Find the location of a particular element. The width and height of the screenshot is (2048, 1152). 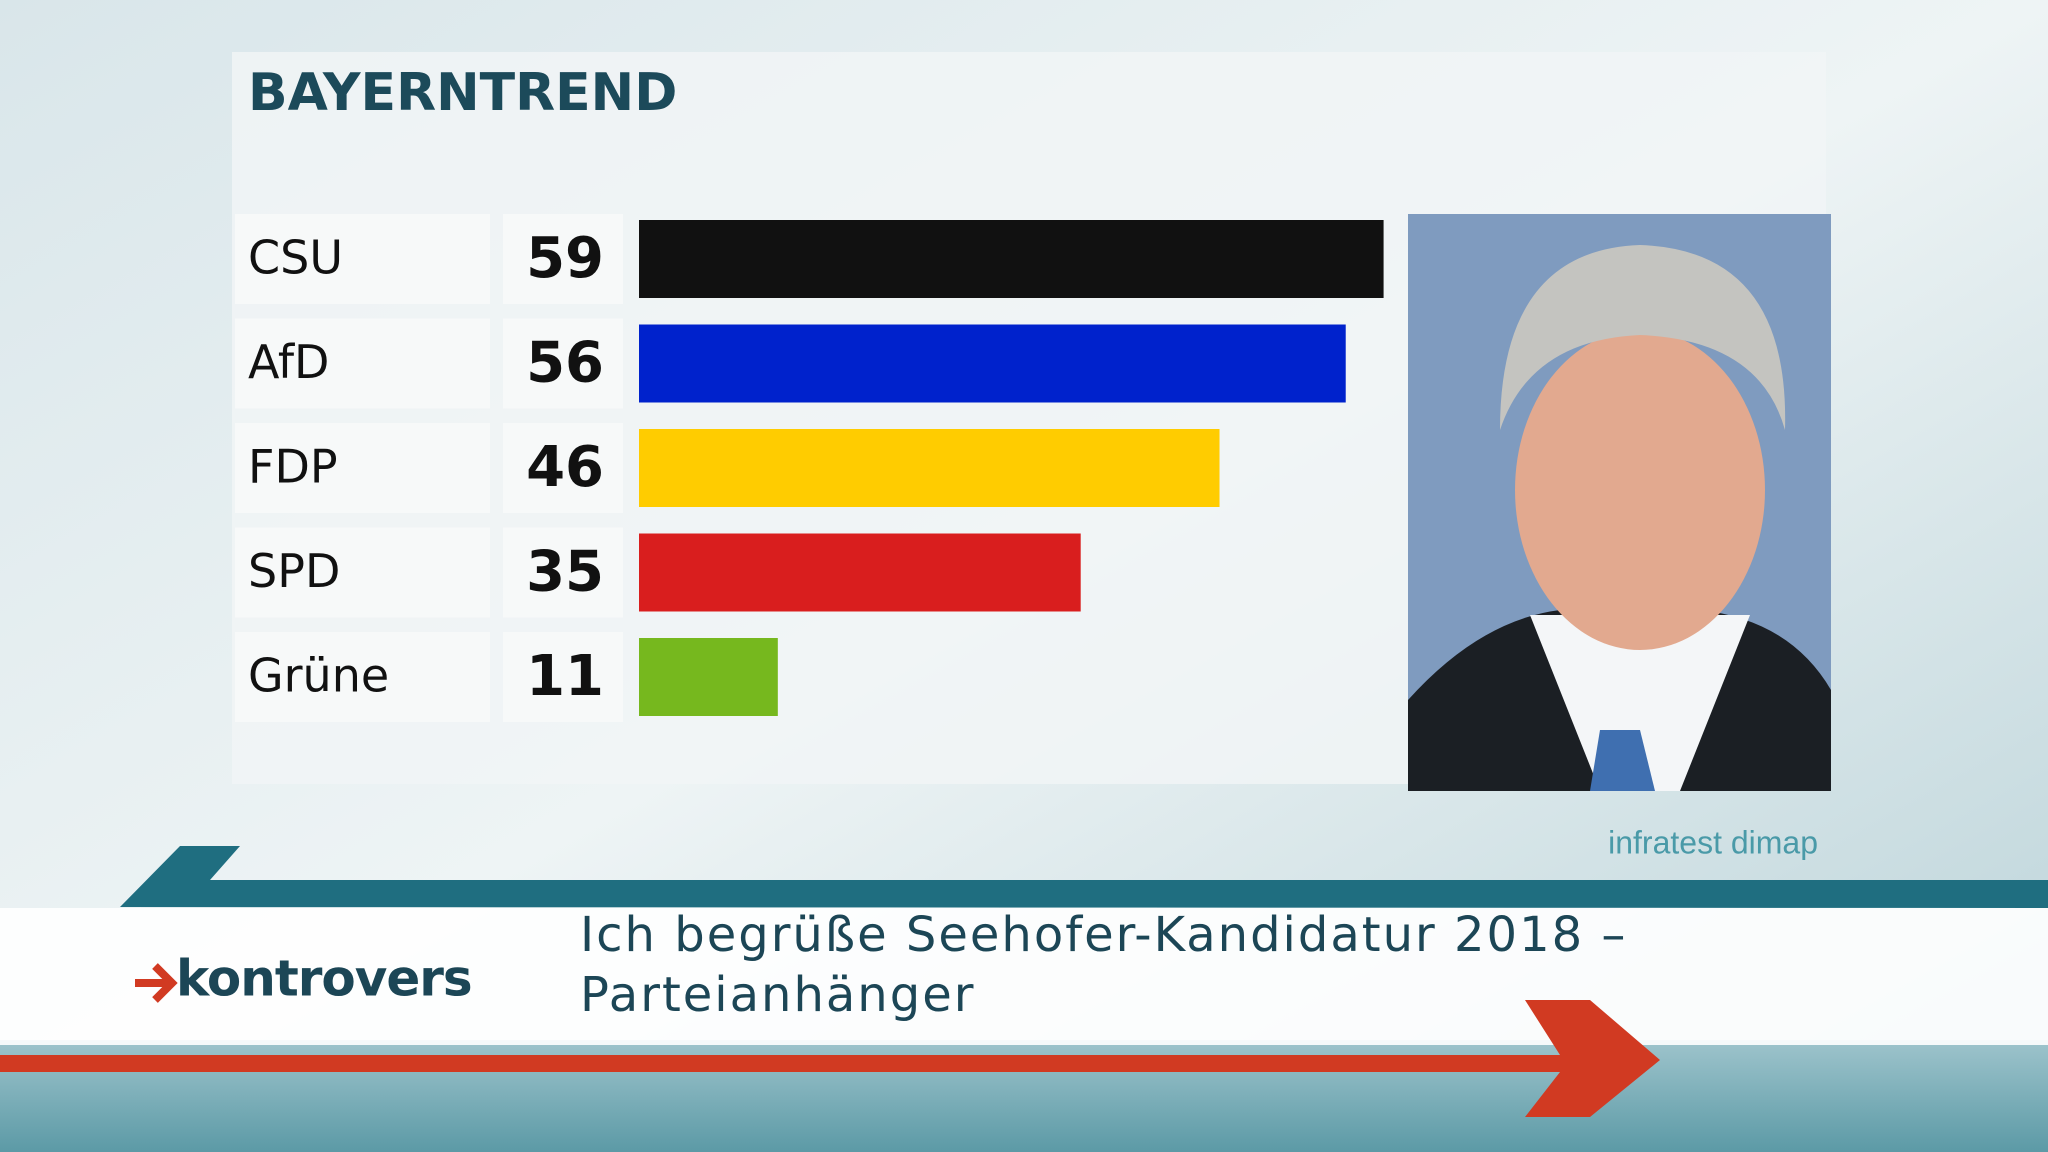

tie is located at coordinates (1622, 760).